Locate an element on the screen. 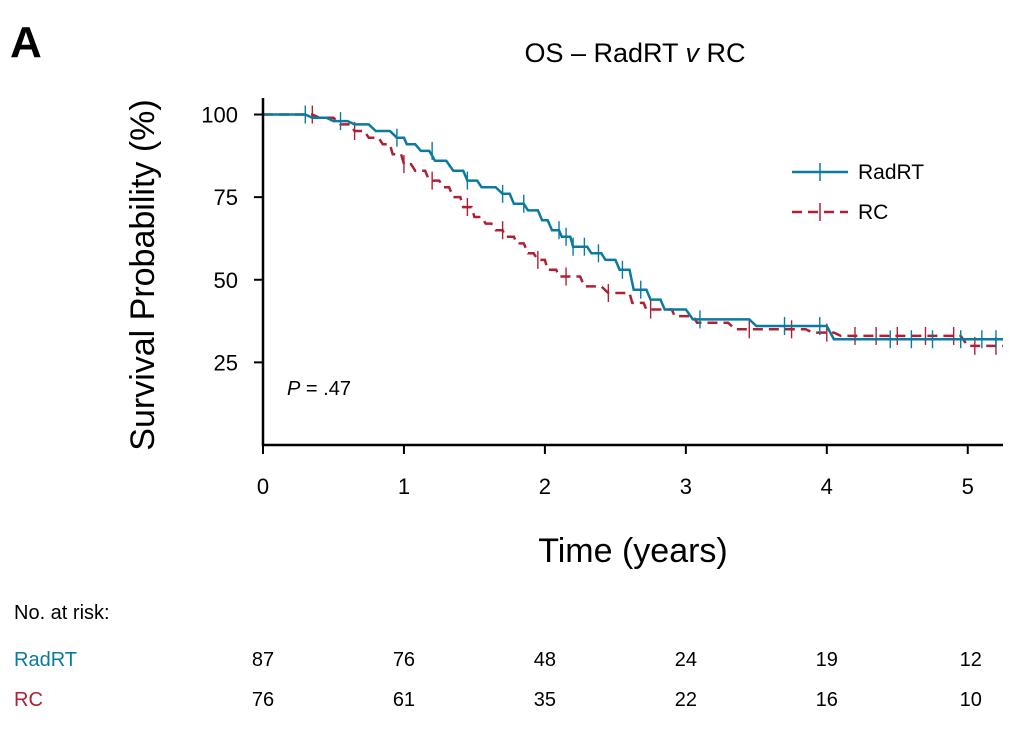 This screenshot has width=1022, height=736. y-tick-label-75: 75 is located at coordinates (226, 197).